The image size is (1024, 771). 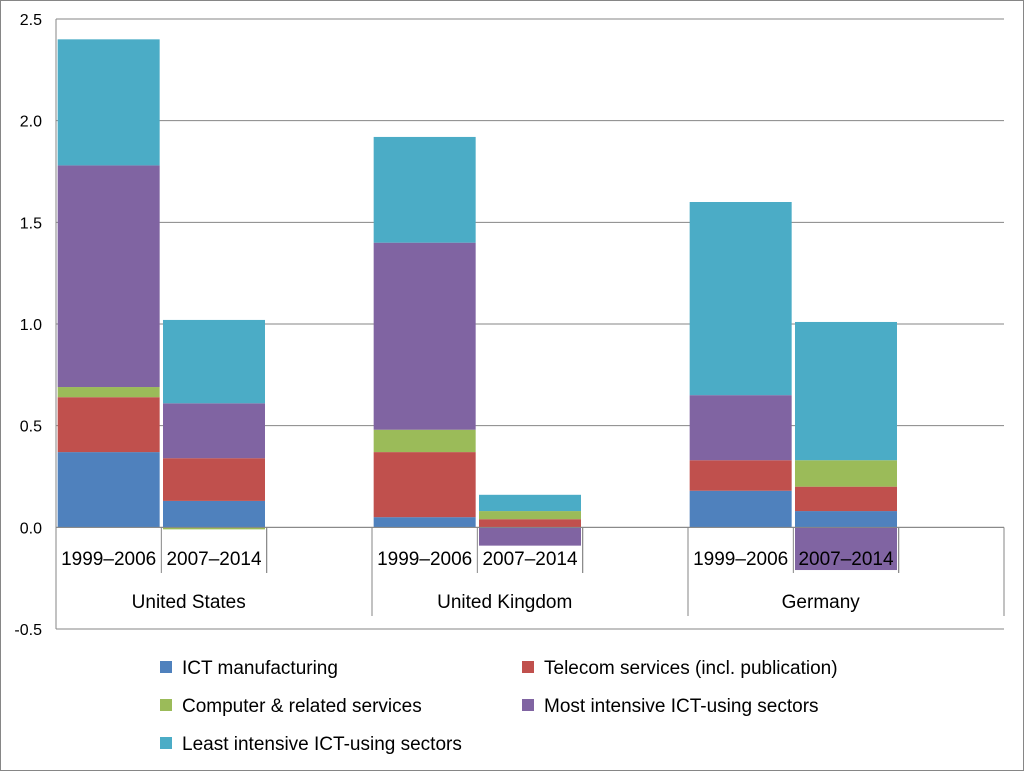 What do you see at coordinates (691, 668) in the screenshot?
I see `legend-label: Telecom services (incl. publication)` at bounding box center [691, 668].